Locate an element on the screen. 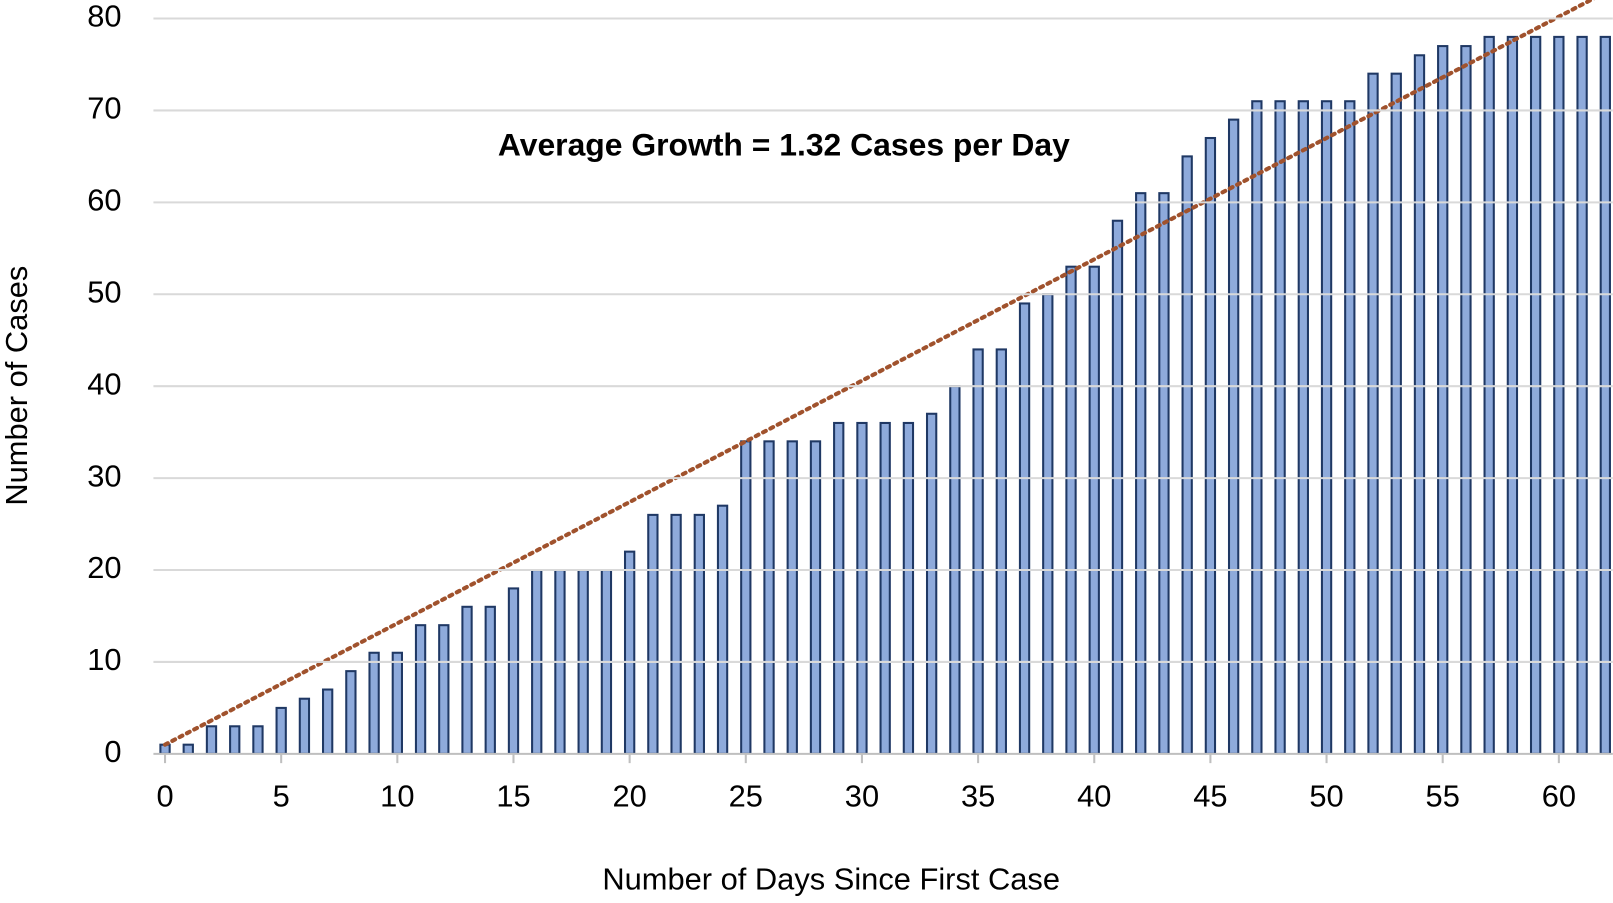  x-tick-label: 60 is located at coordinates (1559, 795).